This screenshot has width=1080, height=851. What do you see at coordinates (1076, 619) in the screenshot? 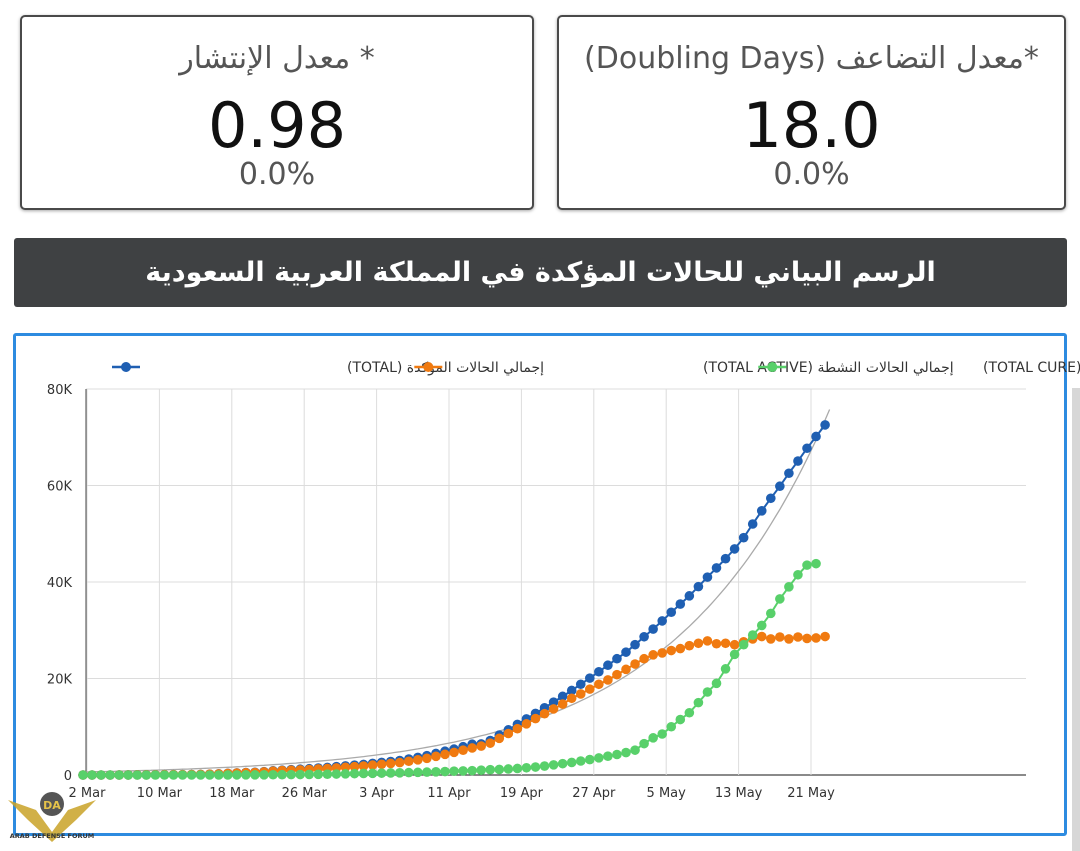
I see `page-scrollbar` at bounding box center [1076, 619].